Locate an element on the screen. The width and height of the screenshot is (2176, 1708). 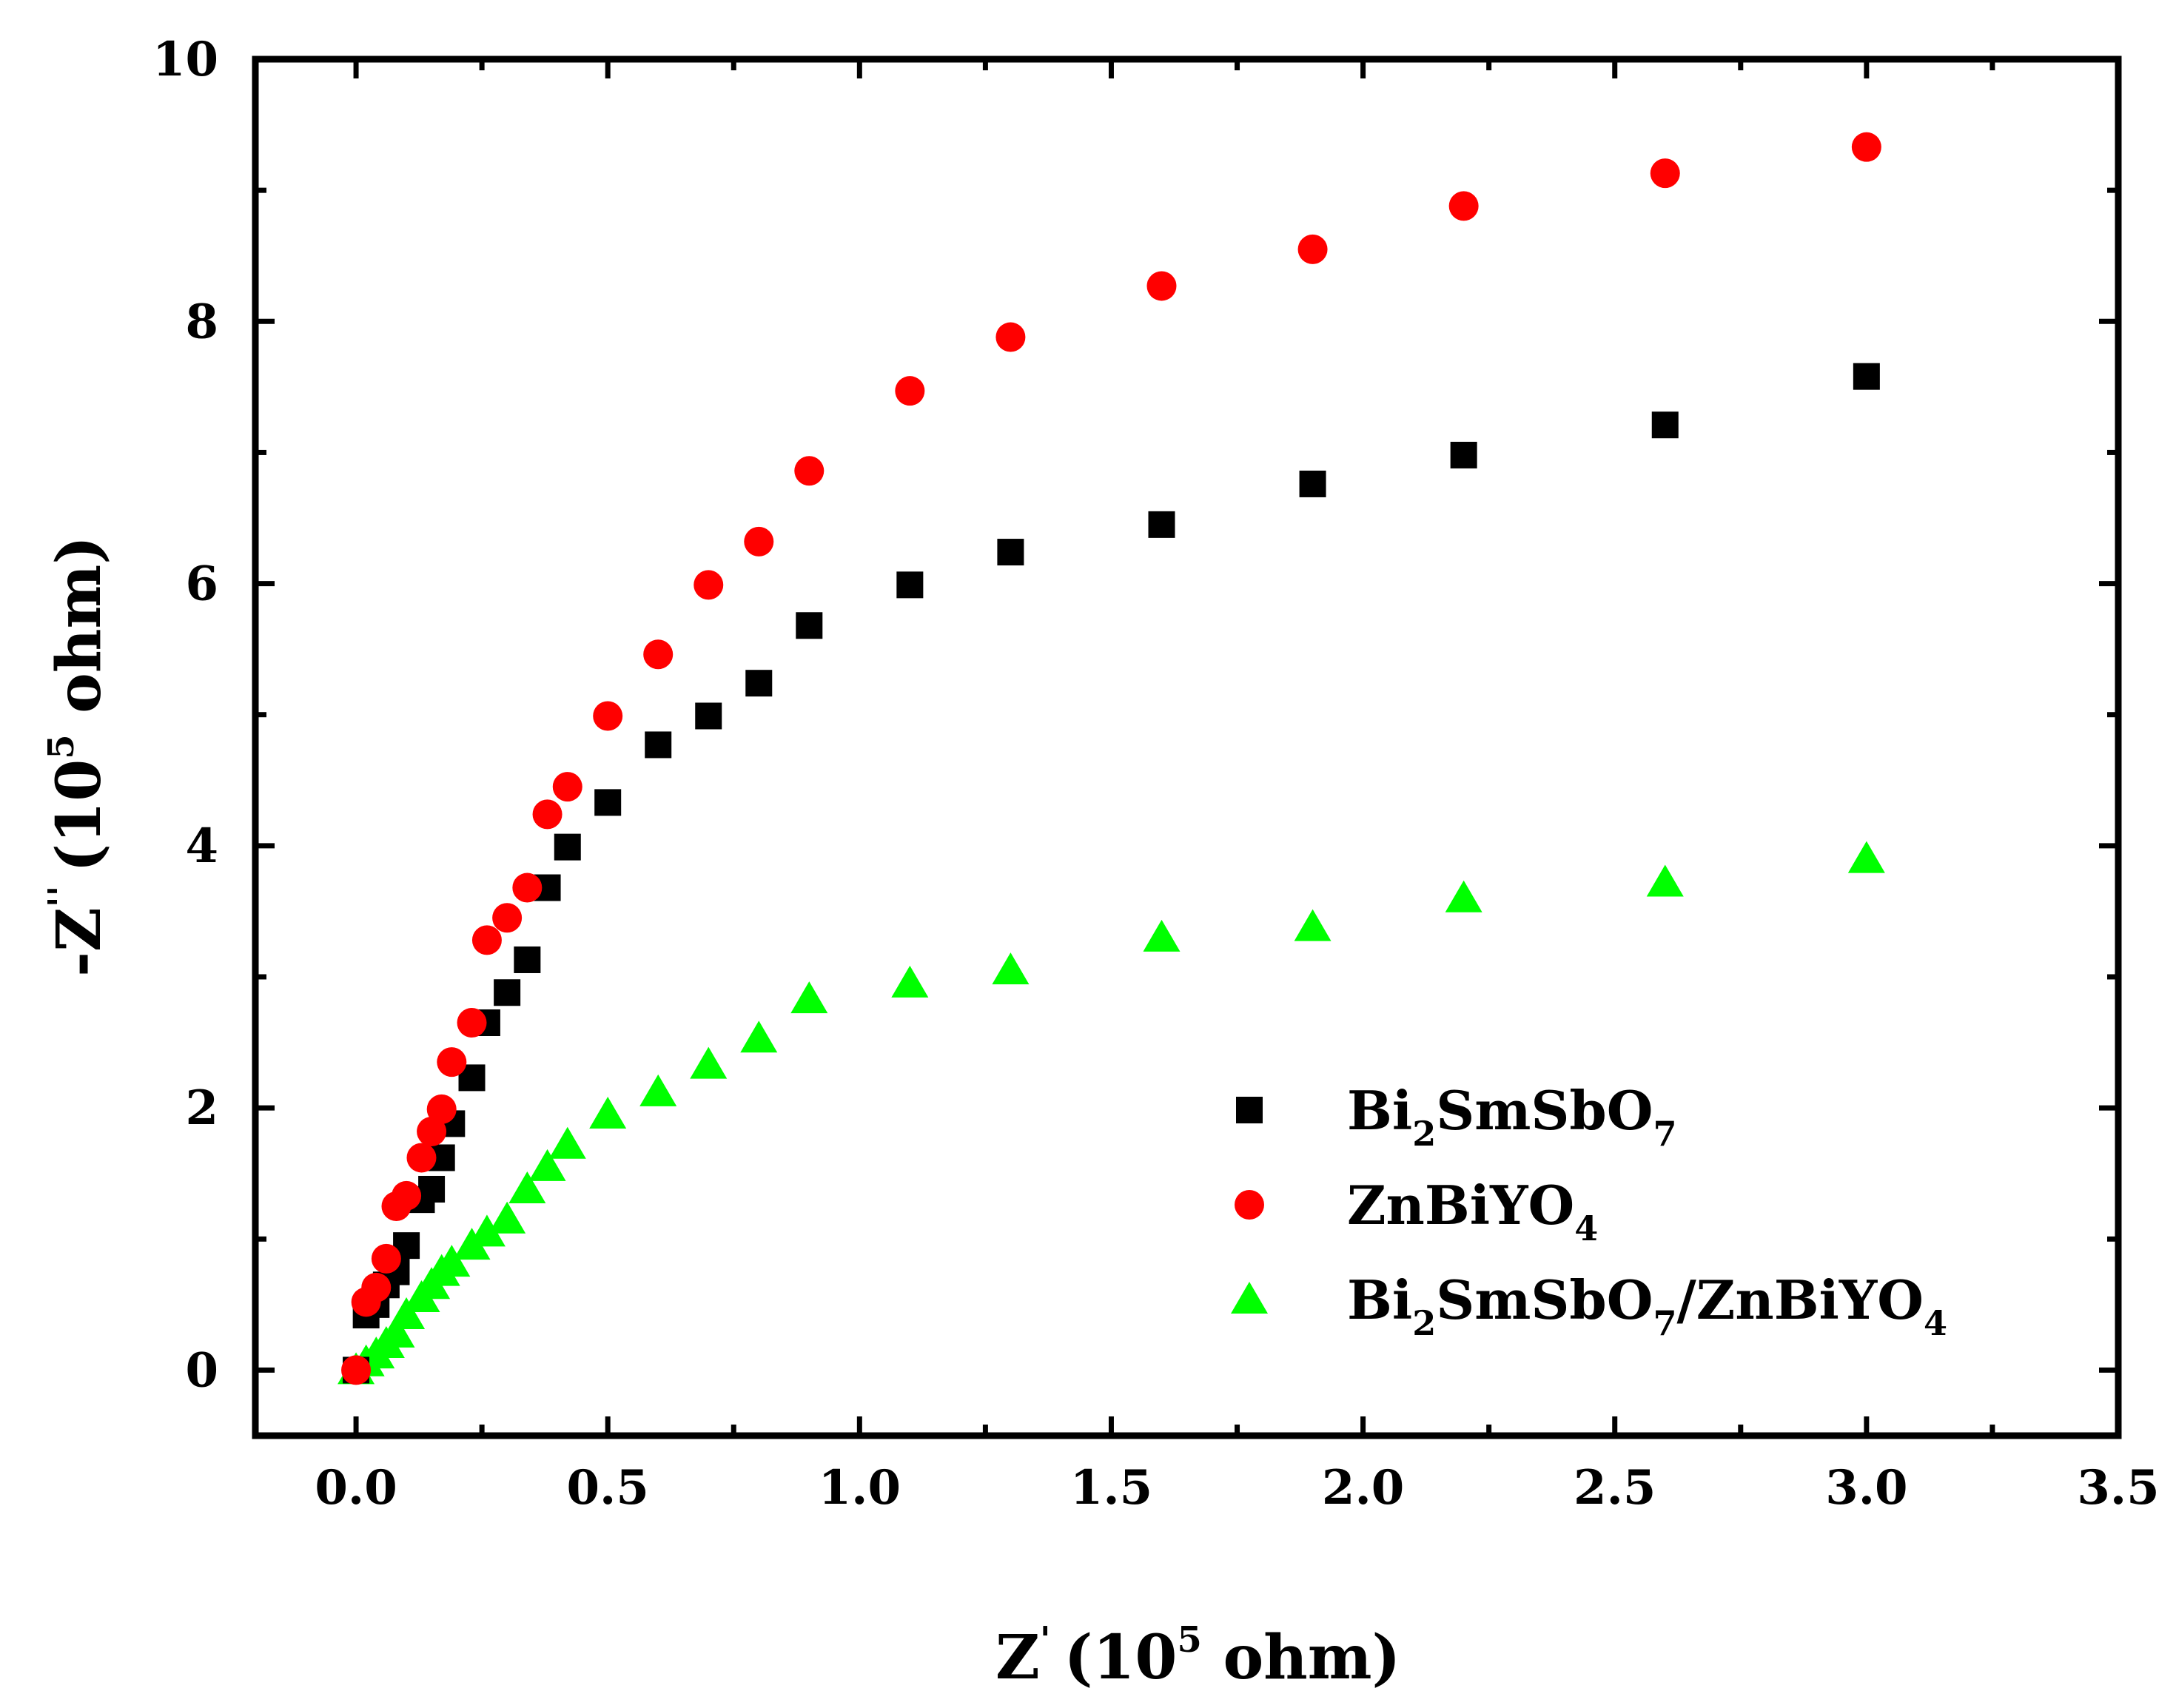
y-axis-title-unit-open: (10 is located at coordinates (79, 816).